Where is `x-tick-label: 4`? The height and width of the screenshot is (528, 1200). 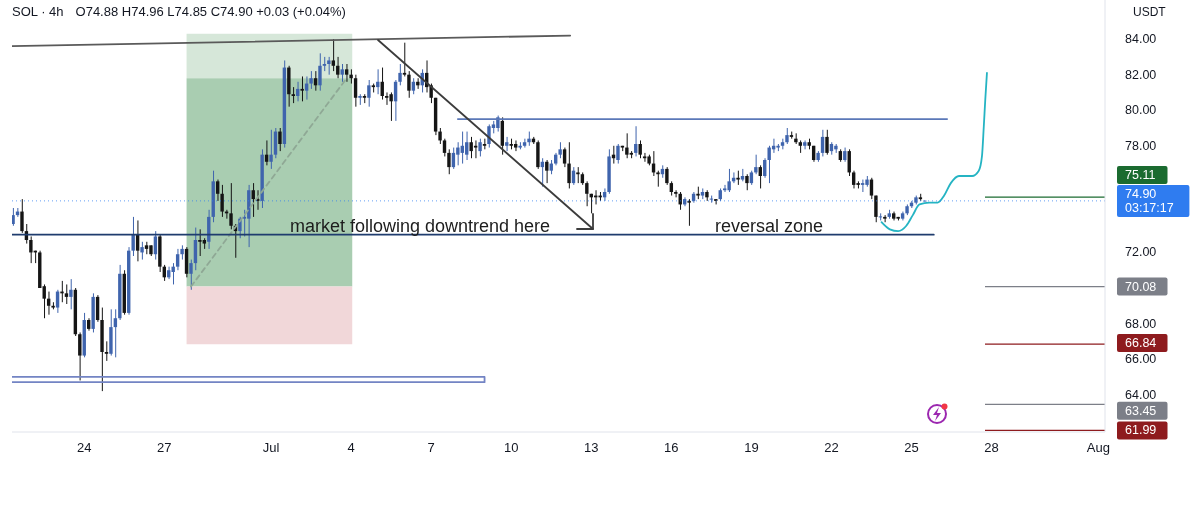 x-tick-label: 4 is located at coordinates (351, 447).